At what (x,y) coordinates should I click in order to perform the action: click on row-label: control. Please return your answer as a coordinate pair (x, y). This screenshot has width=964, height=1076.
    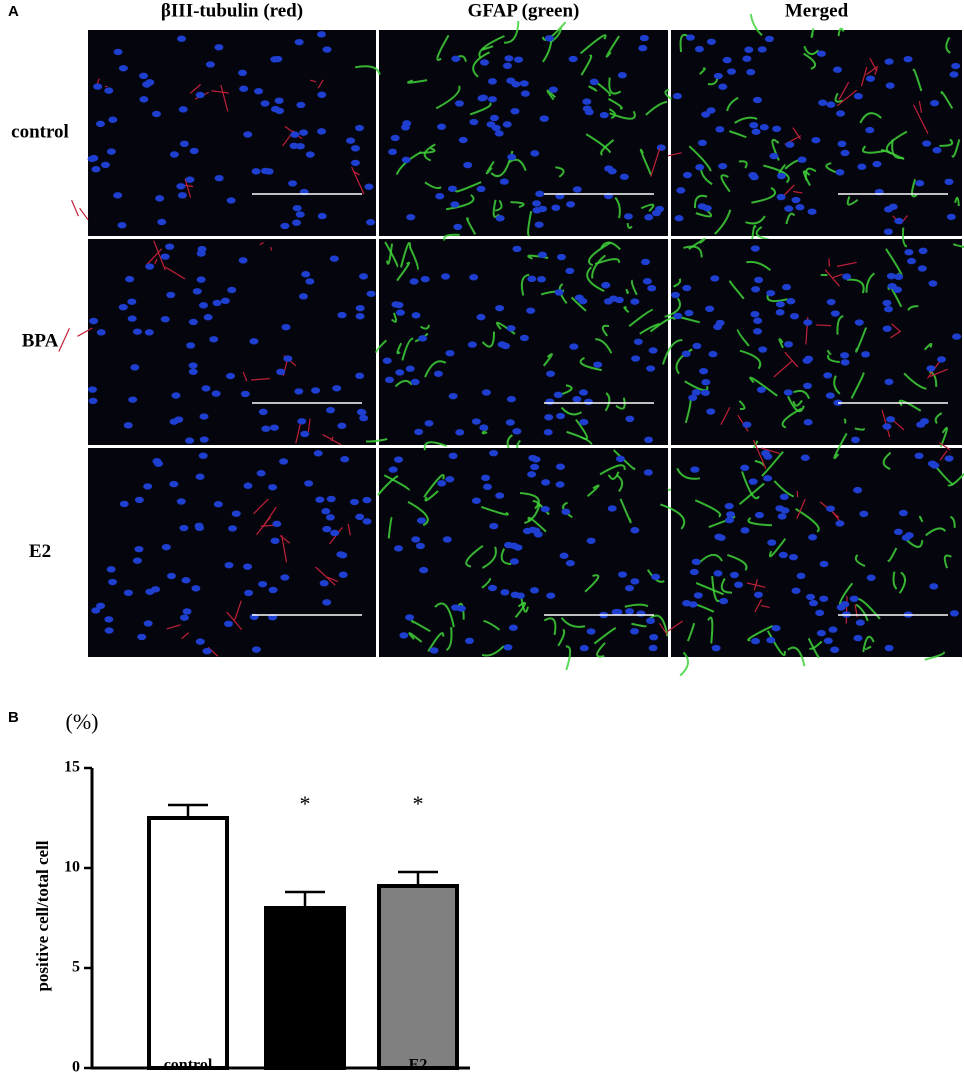
    Looking at the image, I should click on (40, 131).